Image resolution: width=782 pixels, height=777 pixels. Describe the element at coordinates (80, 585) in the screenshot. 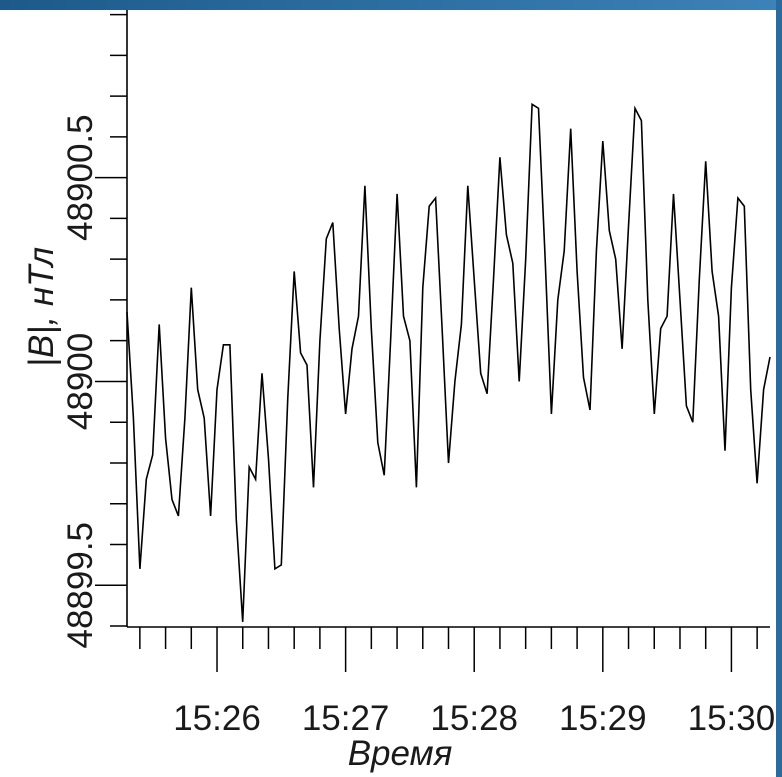

I see `y-tick-label: 48899.5` at that location.